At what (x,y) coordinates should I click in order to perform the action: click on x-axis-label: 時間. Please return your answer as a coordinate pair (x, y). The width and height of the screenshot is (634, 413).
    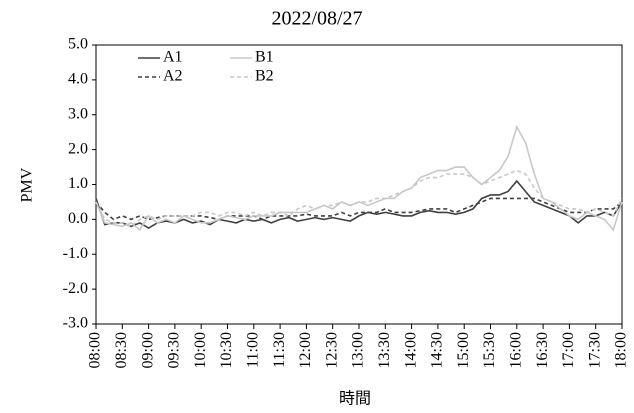
    Looking at the image, I should click on (355, 399).